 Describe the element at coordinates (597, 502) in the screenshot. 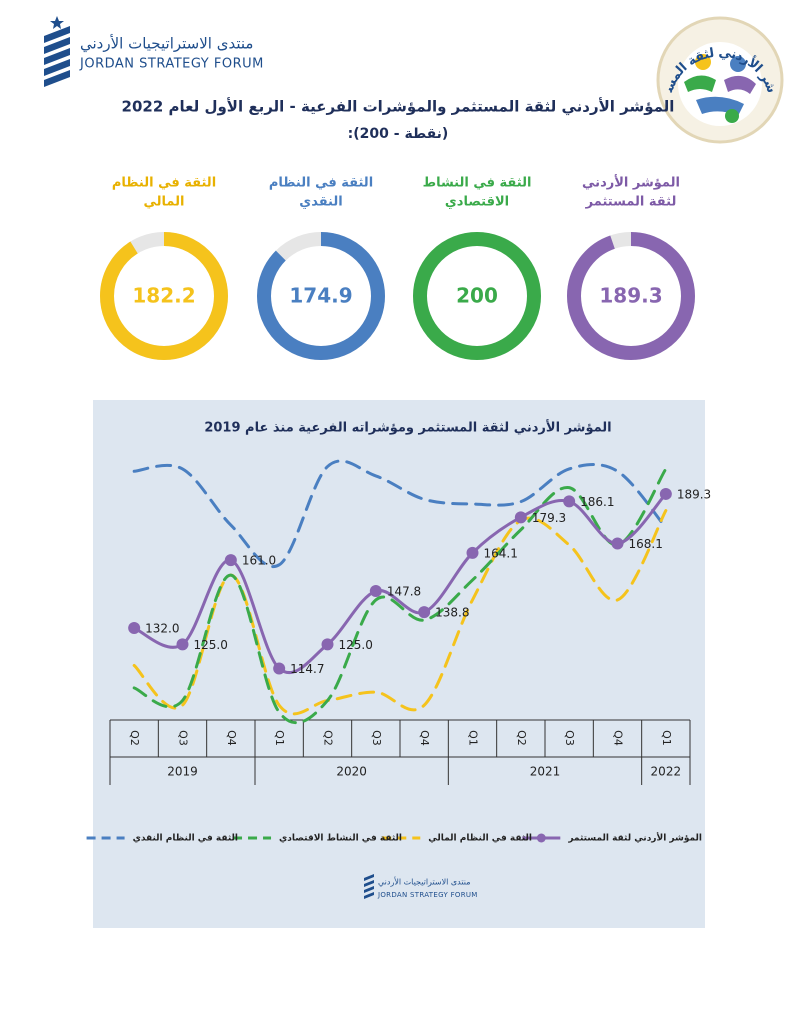

I see `data-label: 186.1` at that location.